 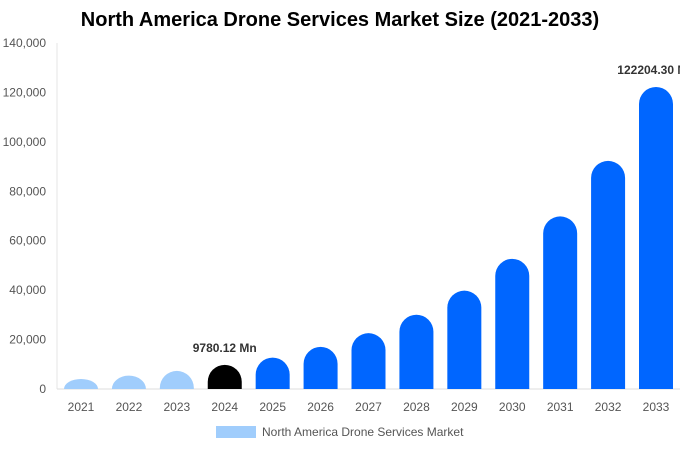 What do you see at coordinates (368, 361) in the screenshot?
I see `bar-2027` at bounding box center [368, 361].